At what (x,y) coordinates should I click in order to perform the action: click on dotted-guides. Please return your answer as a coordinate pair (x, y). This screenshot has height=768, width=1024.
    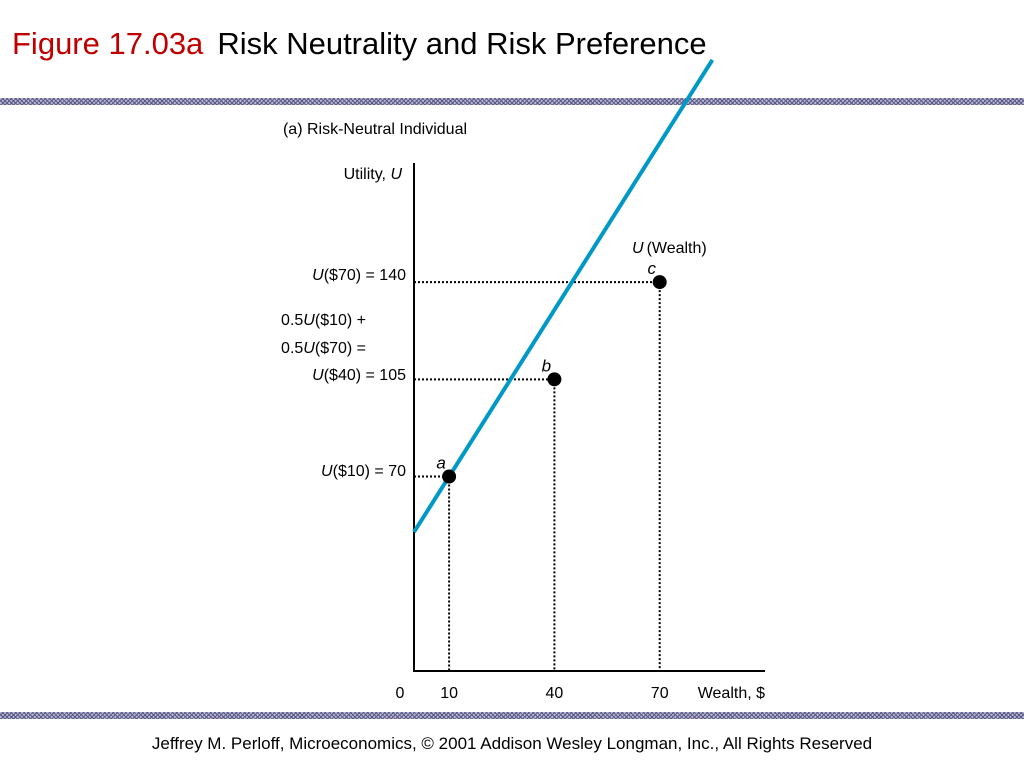
    Looking at the image, I should click on (537, 476).